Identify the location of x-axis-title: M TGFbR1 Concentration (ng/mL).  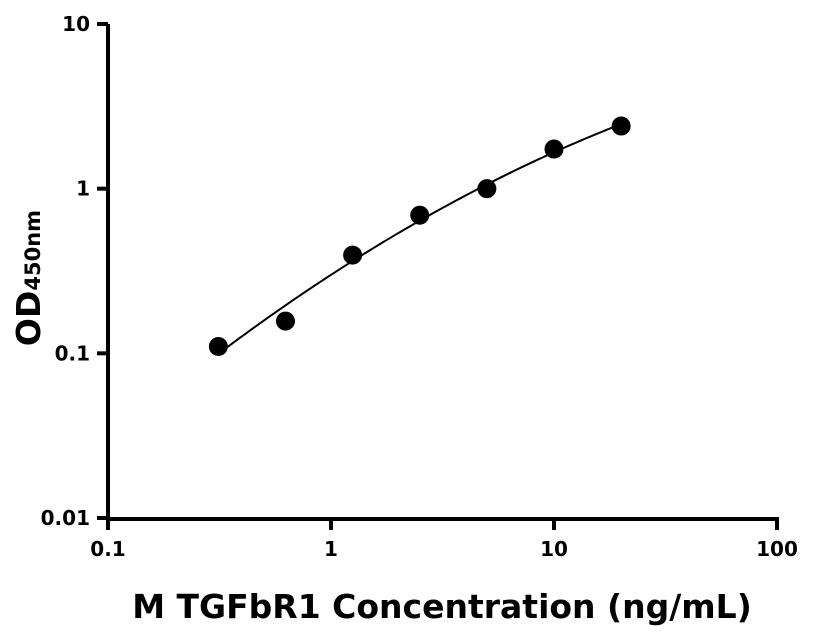
(442, 606).